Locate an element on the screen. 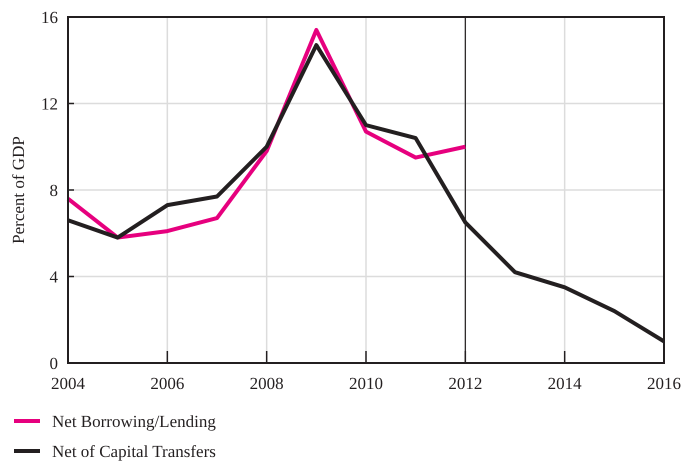 This screenshot has width=699, height=463. x-tick-label: 2014 is located at coordinates (565, 383).